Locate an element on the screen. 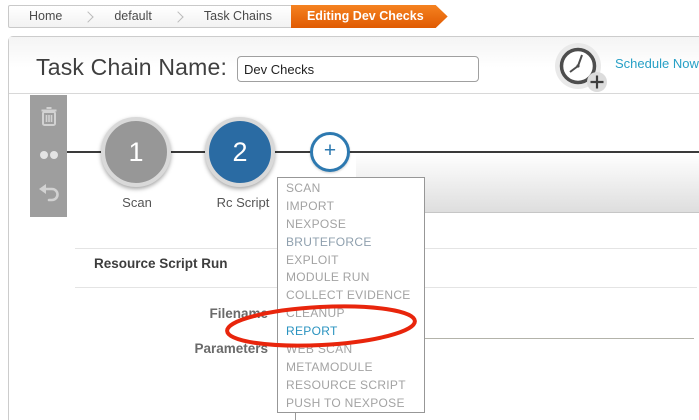 The height and width of the screenshot is (420, 699). chain-connector-line is located at coordinates (383, 152).